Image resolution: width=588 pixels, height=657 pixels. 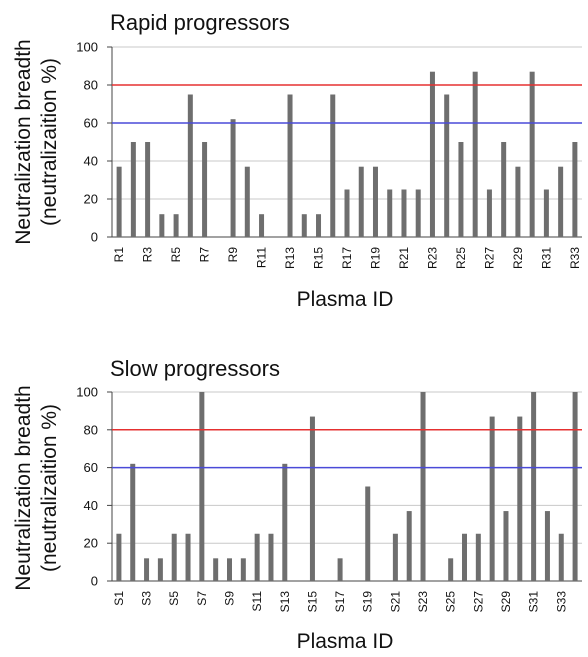 I want to click on x-tick-label-R11: R11, so click(x=262, y=257).